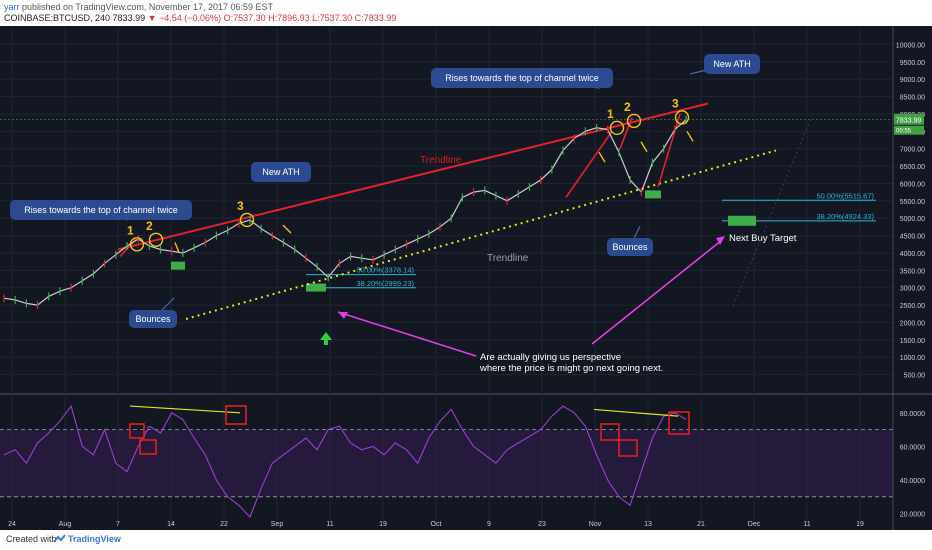 The height and width of the screenshot is (550, 932). What do you see at coordinates (912, 167) in the screenshot?
I see `y-tick-label: 6500.00` at bounding box center [912, 167].